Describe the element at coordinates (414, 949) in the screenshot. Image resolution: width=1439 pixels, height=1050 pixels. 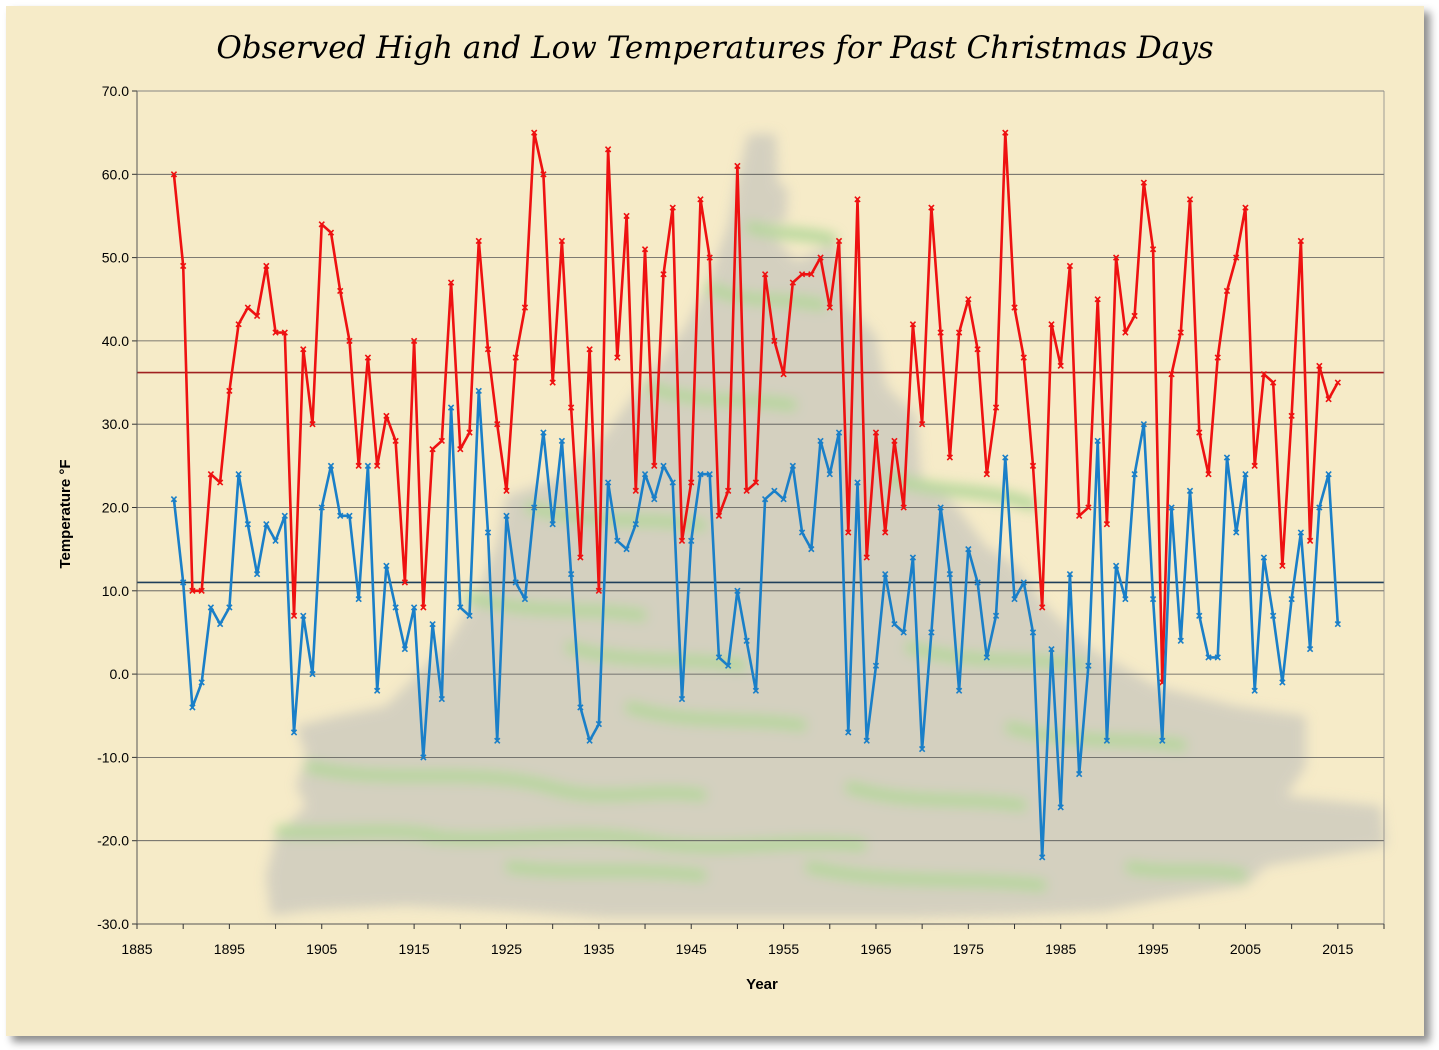
I see `x-tick-label: 1915` at that location.